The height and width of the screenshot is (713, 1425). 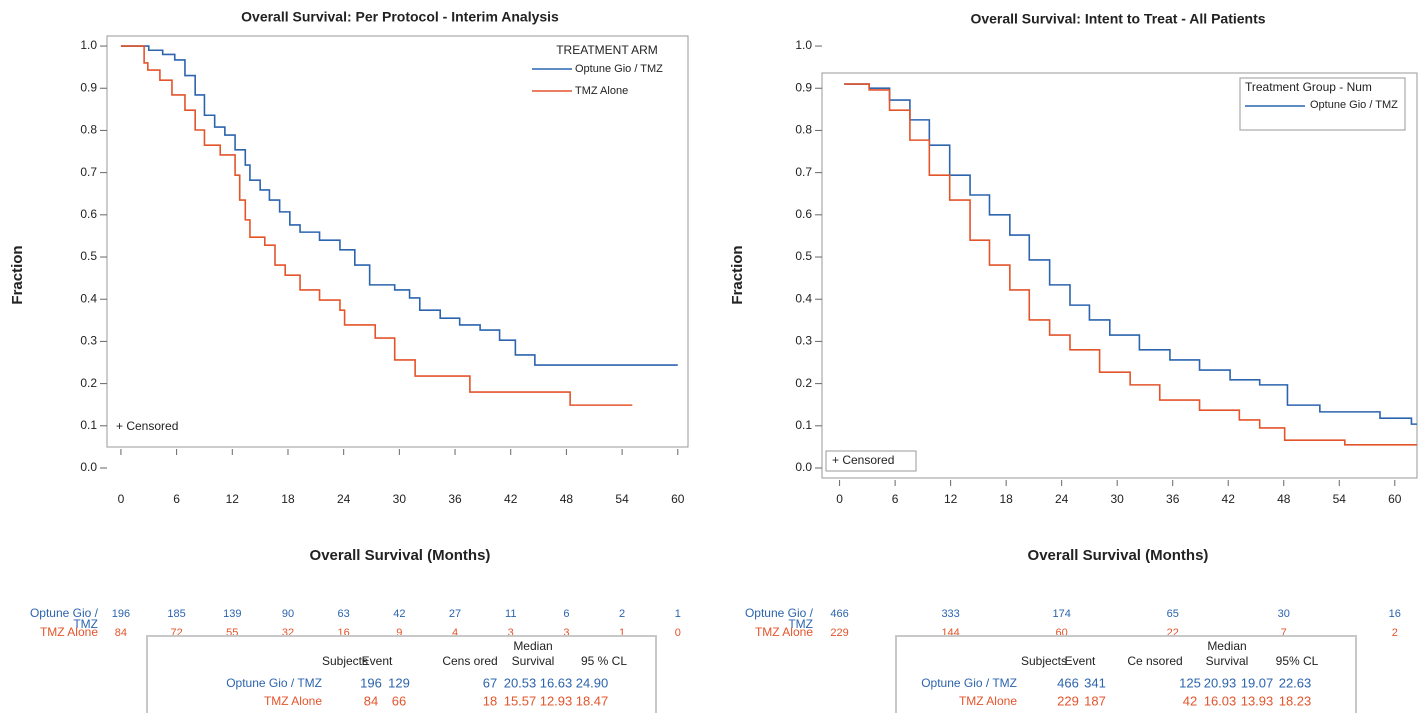 What do you see at coordinates (1257, 700) in the screenshot?
I see `summary-cell: 13.93` at bounding box center [1257, 700].